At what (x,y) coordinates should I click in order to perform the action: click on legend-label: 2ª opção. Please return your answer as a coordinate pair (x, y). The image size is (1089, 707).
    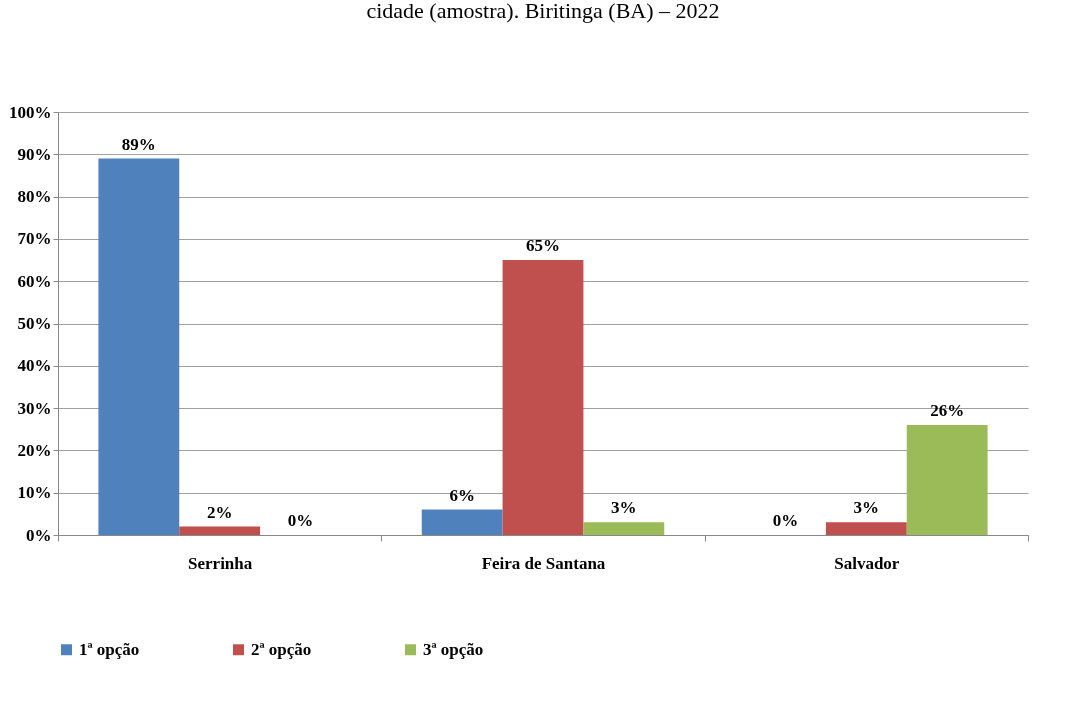
    Looking at the image, I should click on (281, 649).